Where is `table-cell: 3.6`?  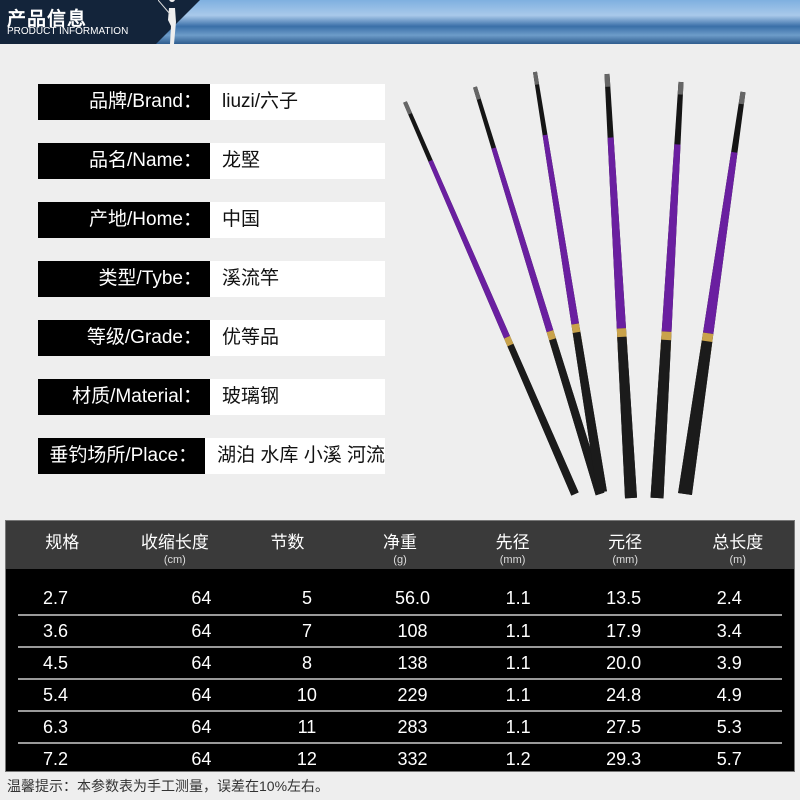 table-cell: 3.6 is located at coordinates (56, 630).